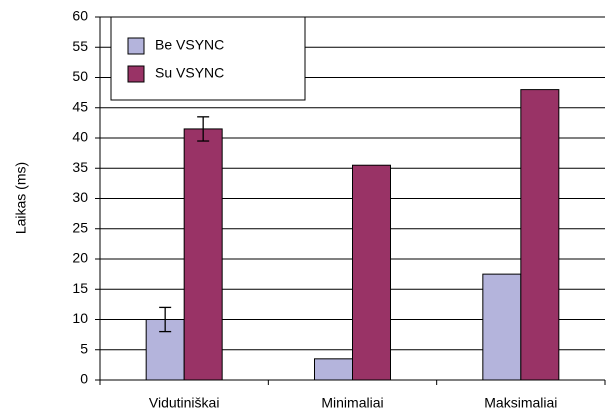  What do you see at coordinates (80, 76) in the screenshot?
I see `y-tick-label: 50` at bounding box center [80, 76].